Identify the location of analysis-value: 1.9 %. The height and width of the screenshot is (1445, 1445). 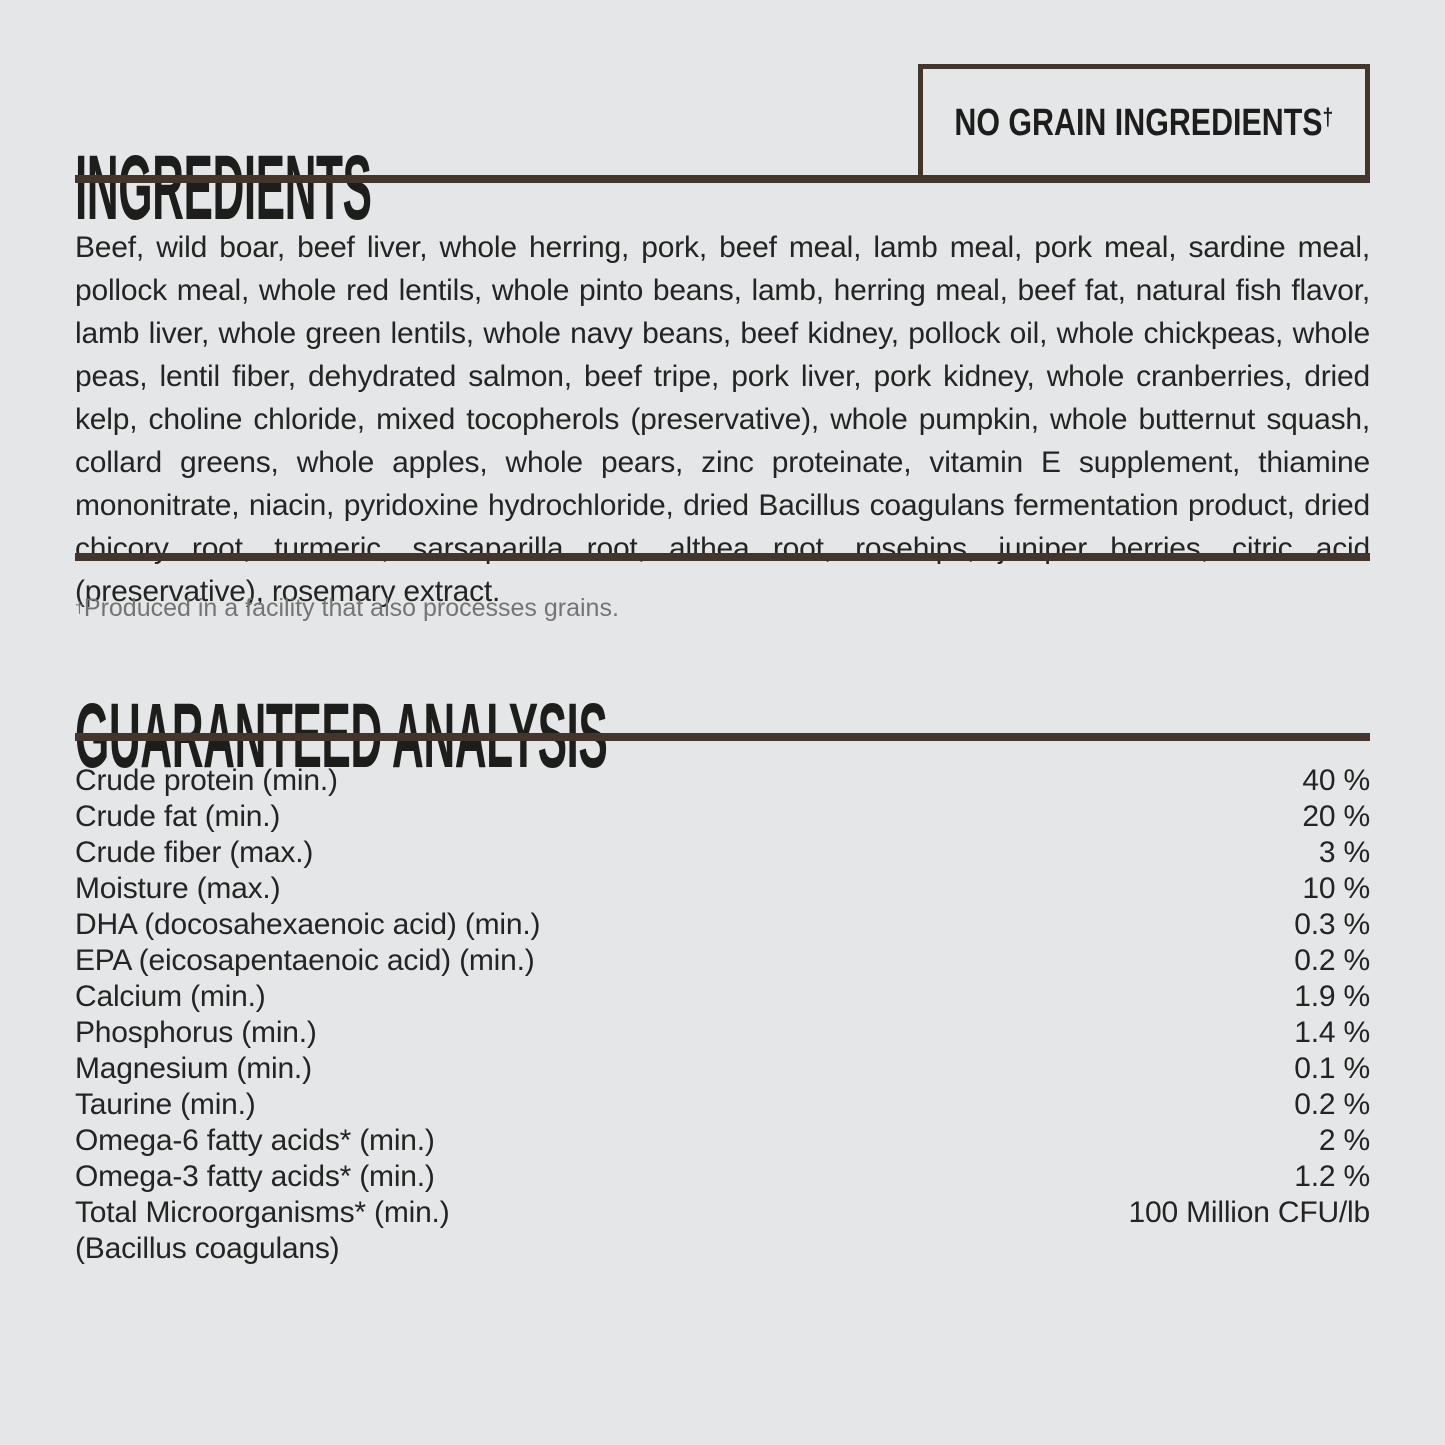
(1332, 996).